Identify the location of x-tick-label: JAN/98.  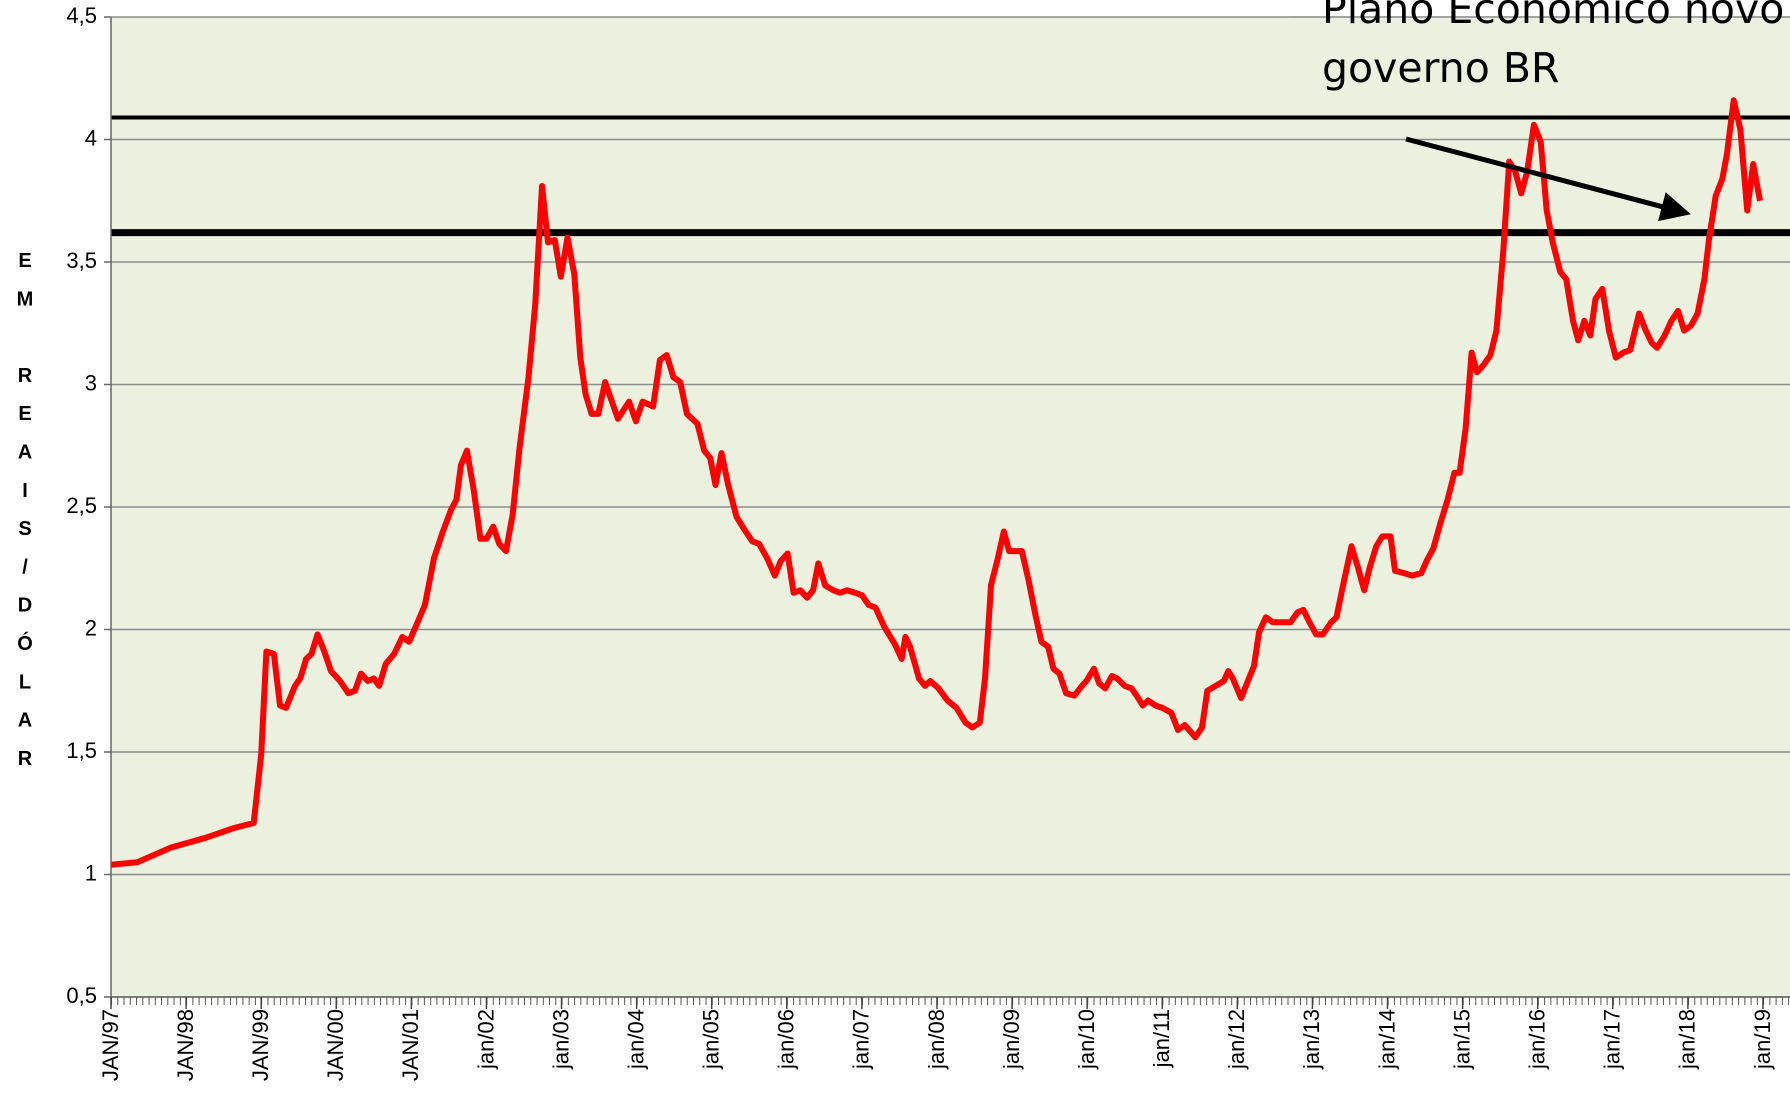
(185, 1045).